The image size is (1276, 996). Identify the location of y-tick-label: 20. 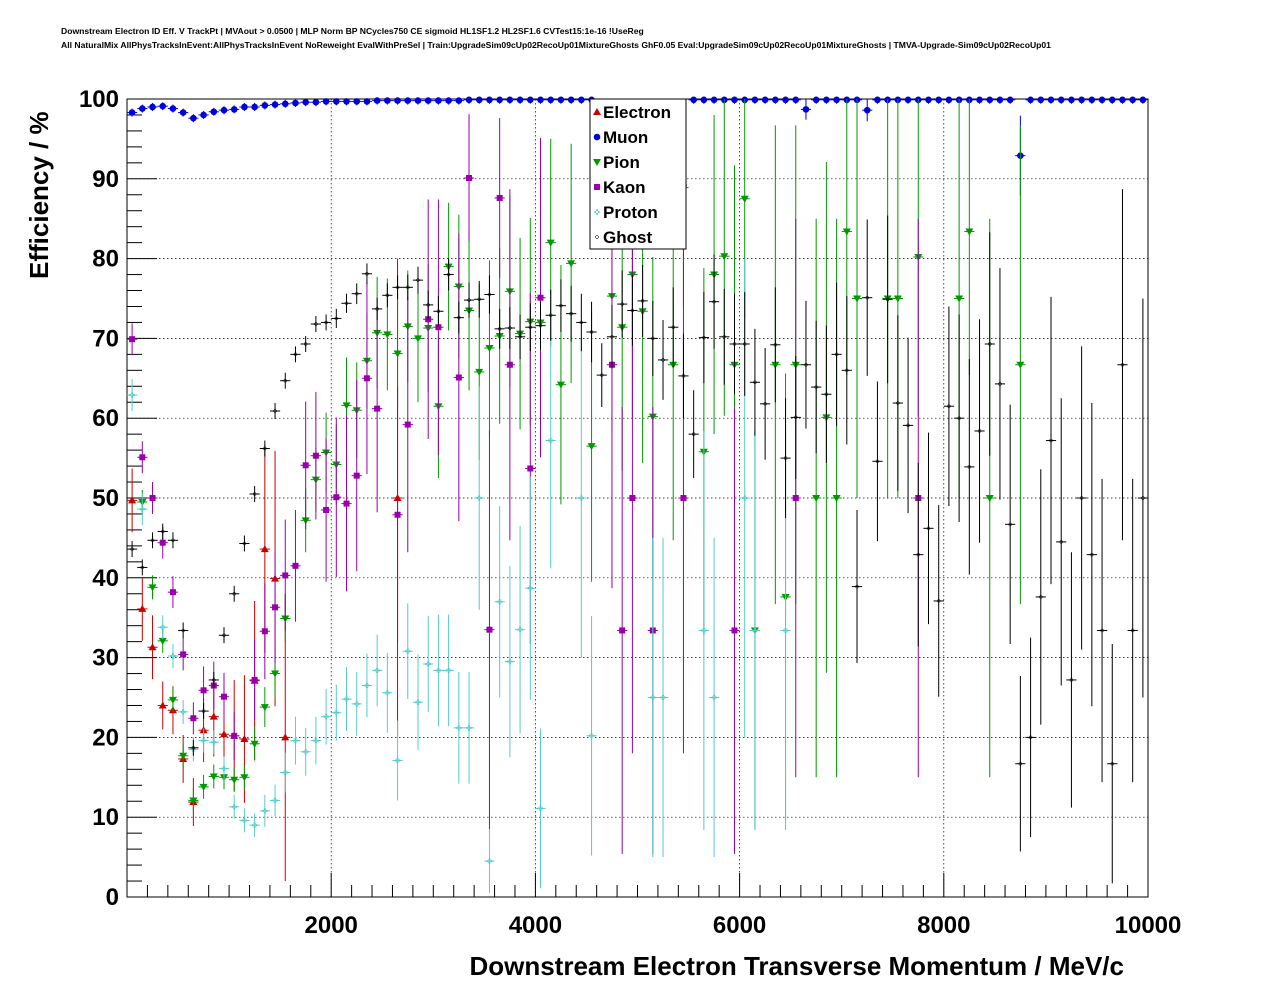
(105, 737).